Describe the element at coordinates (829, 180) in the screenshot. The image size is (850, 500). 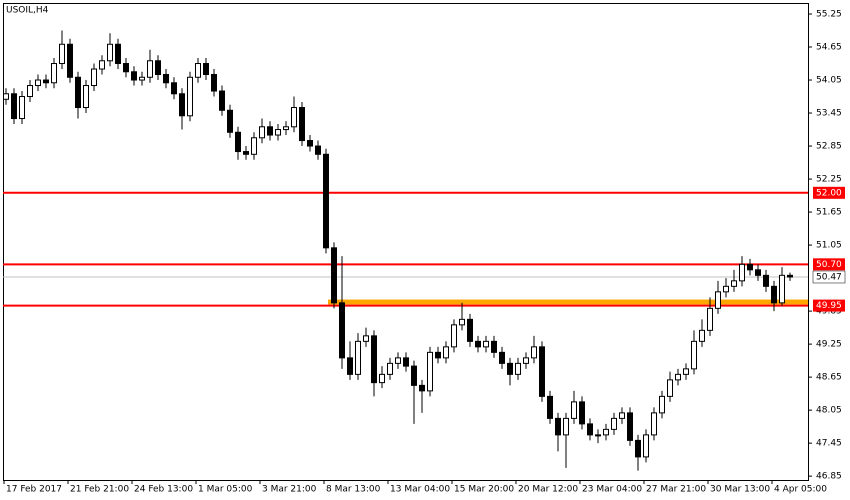
I see `y-tick-label: 52.25` at that location.